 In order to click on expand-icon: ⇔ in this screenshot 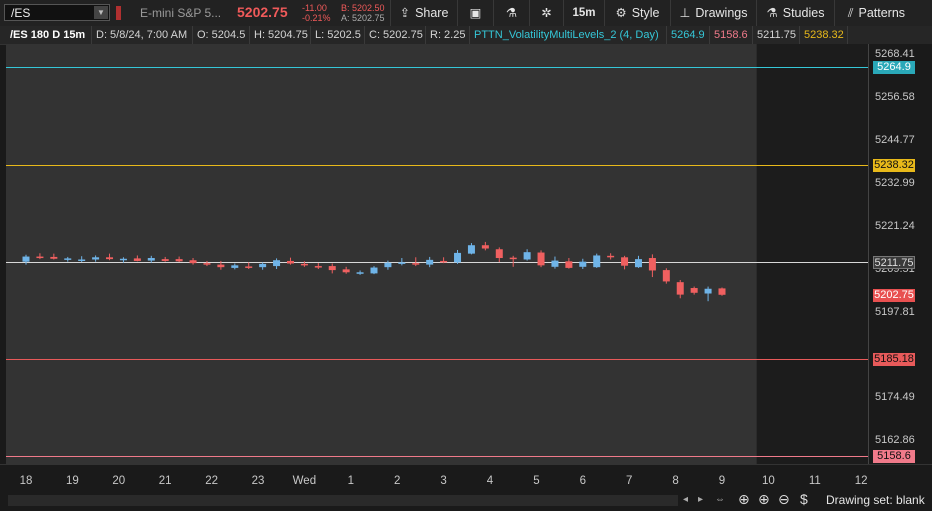, I will do `click(720, 499)`.